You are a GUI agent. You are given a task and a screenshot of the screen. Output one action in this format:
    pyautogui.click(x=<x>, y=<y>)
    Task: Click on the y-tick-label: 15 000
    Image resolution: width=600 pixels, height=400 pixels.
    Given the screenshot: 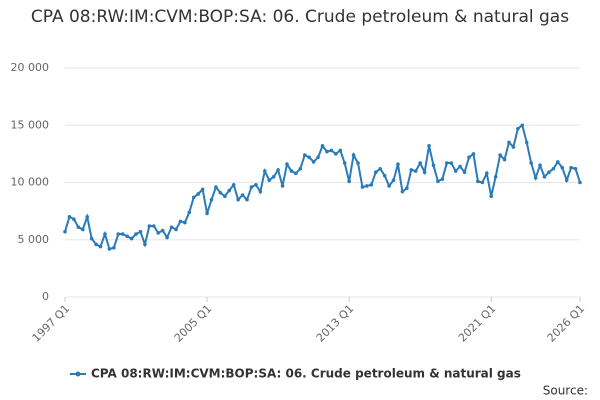 What is the action you would take?
    pyautogui.click(x=30, y=124)
    